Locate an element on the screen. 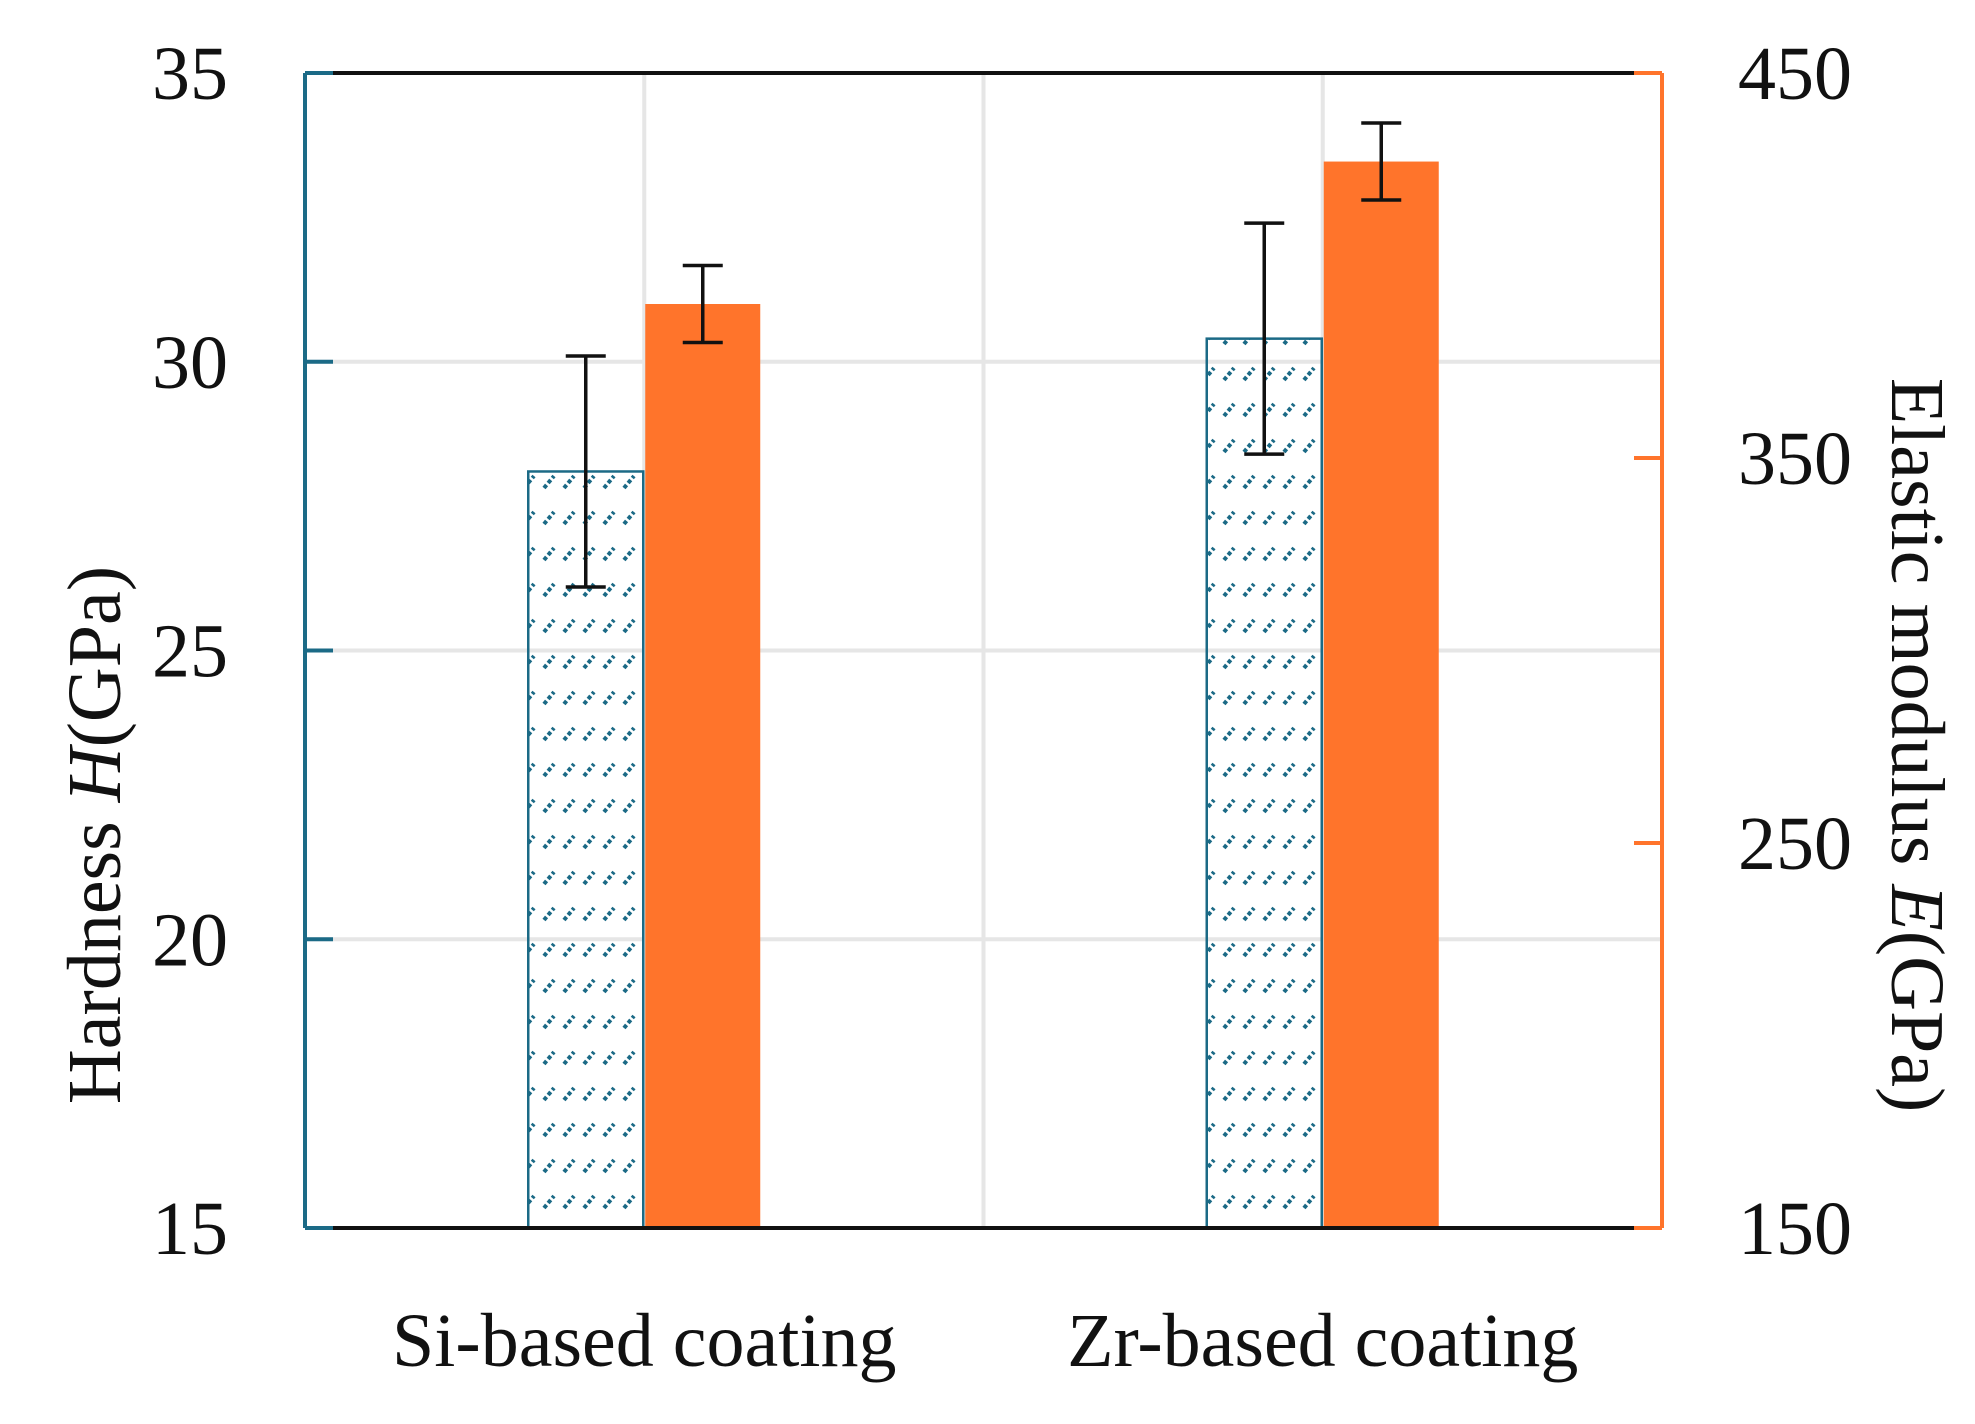 This screenshot has height=1424, width=1975. right-axis-title: Elastic modulus E(GPa) is located at coordinates (1917, 745).